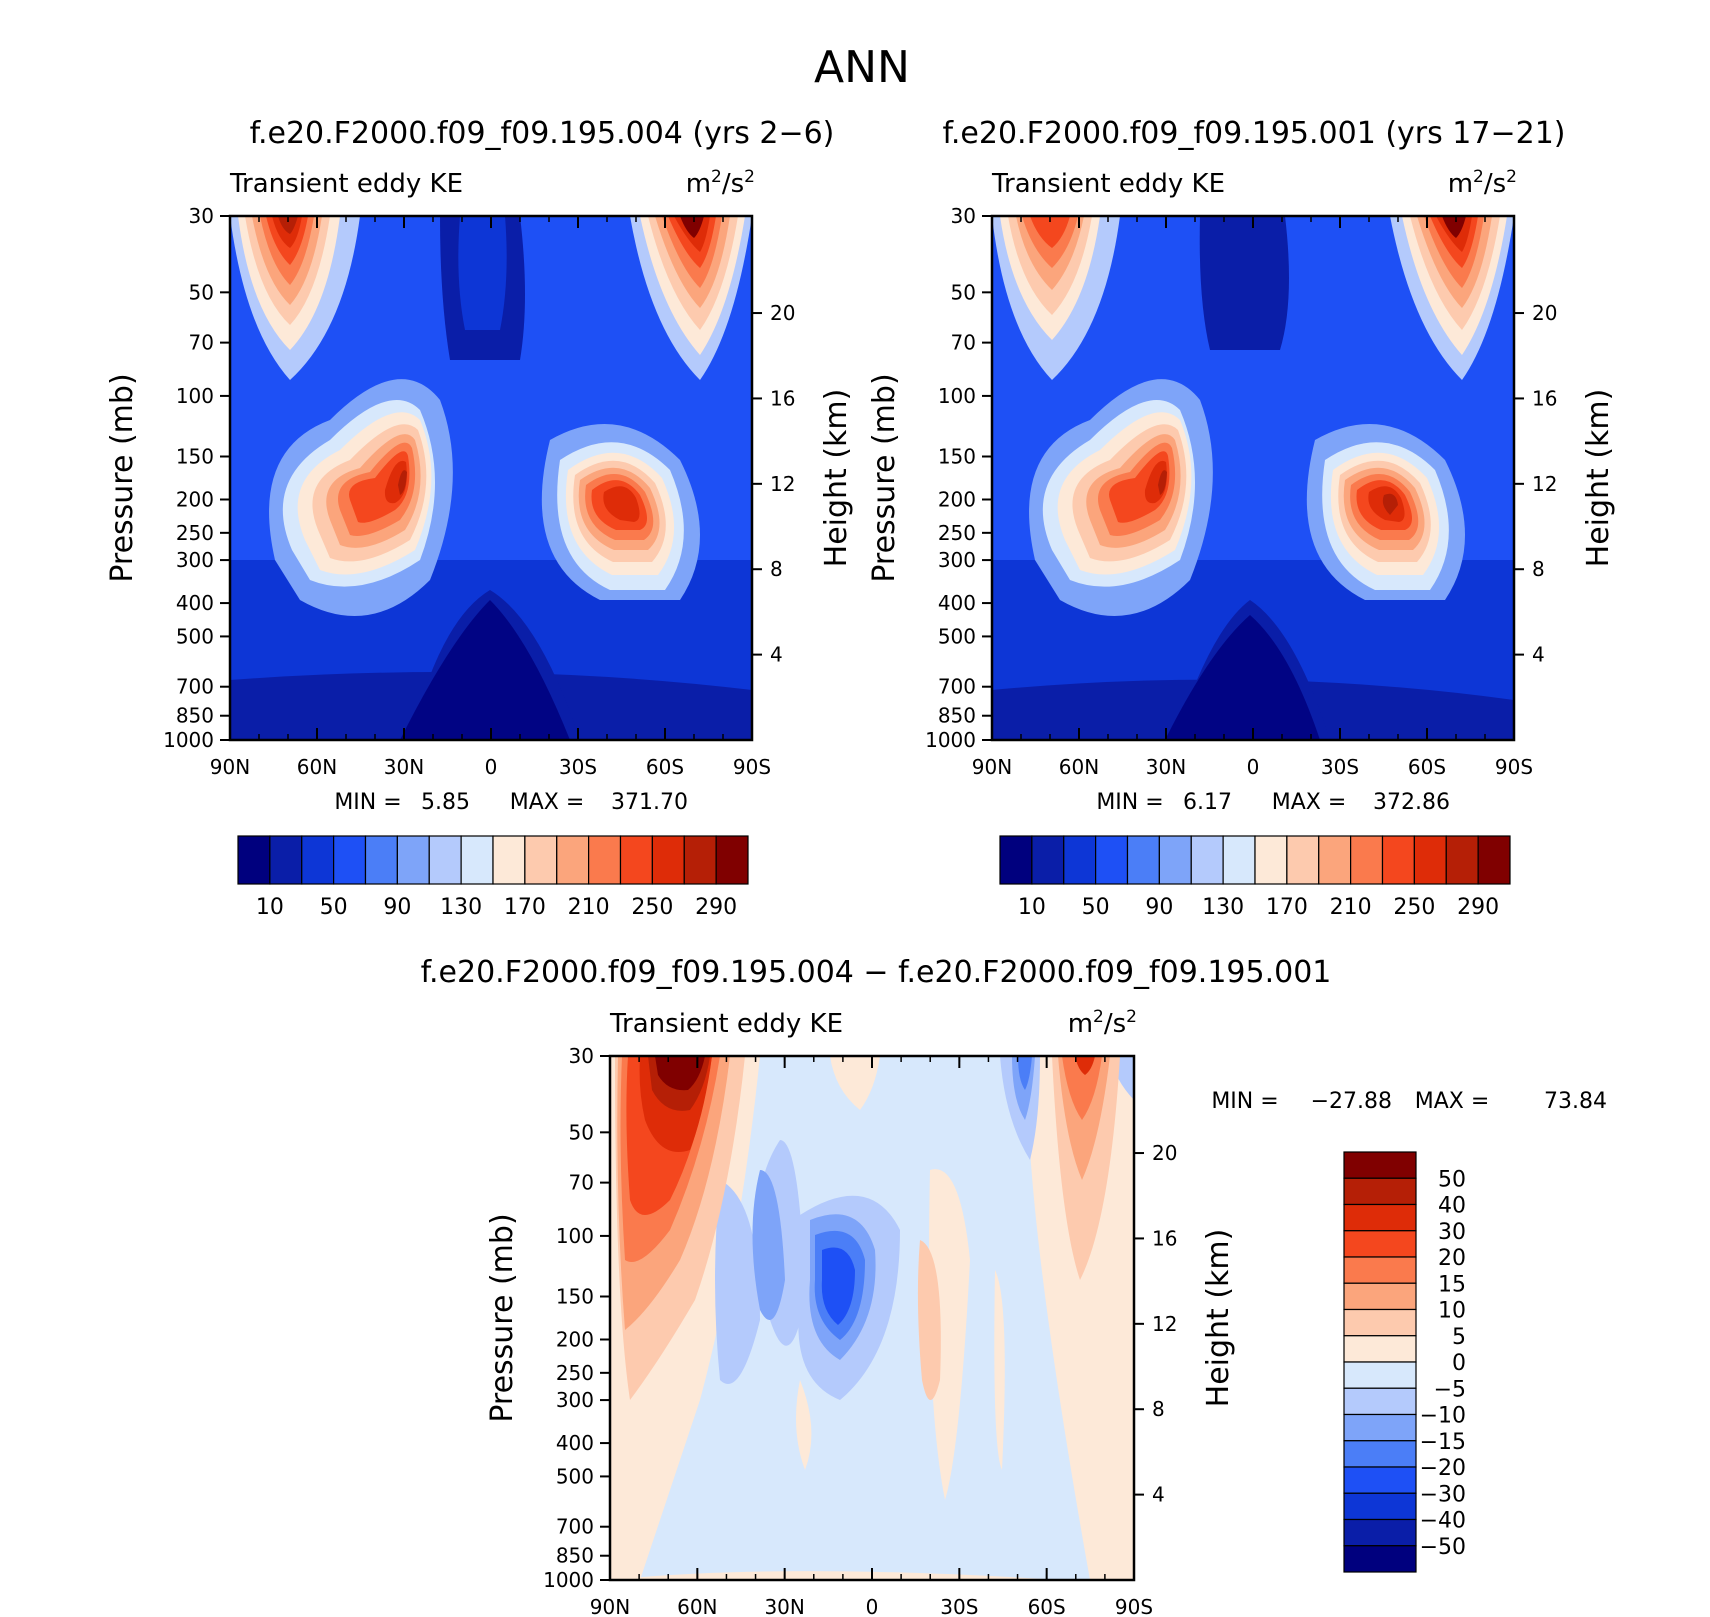 The height and width of the screenshot is (1617, 1710). What do you see at coordinates (1411, 802) in the screenshot?
I see `panel-2-max-value: 372.86` at bounding box center [1411, 802].